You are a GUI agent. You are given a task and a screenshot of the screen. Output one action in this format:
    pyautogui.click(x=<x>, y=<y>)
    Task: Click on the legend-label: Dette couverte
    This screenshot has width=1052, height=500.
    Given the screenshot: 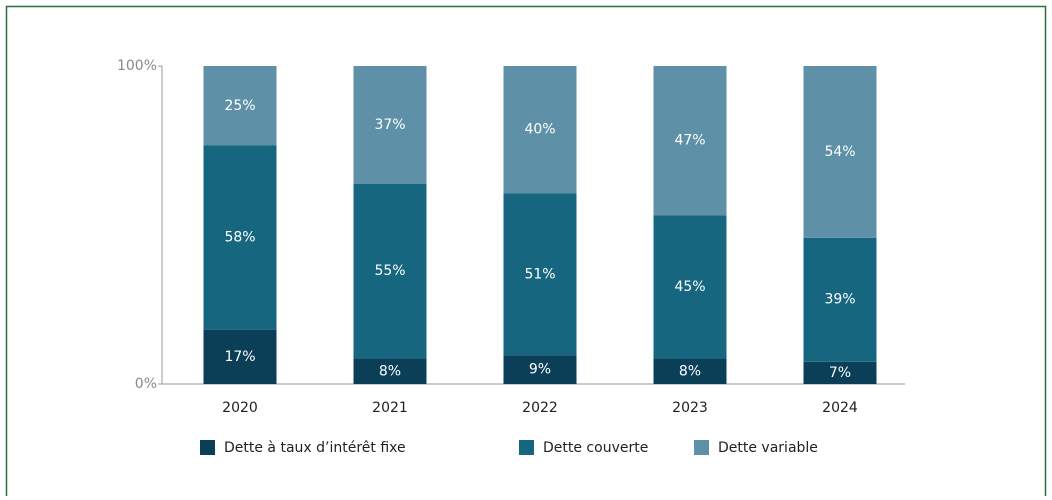 What is the action you would take?
    pyautogui.click(x=595, y=448)
    